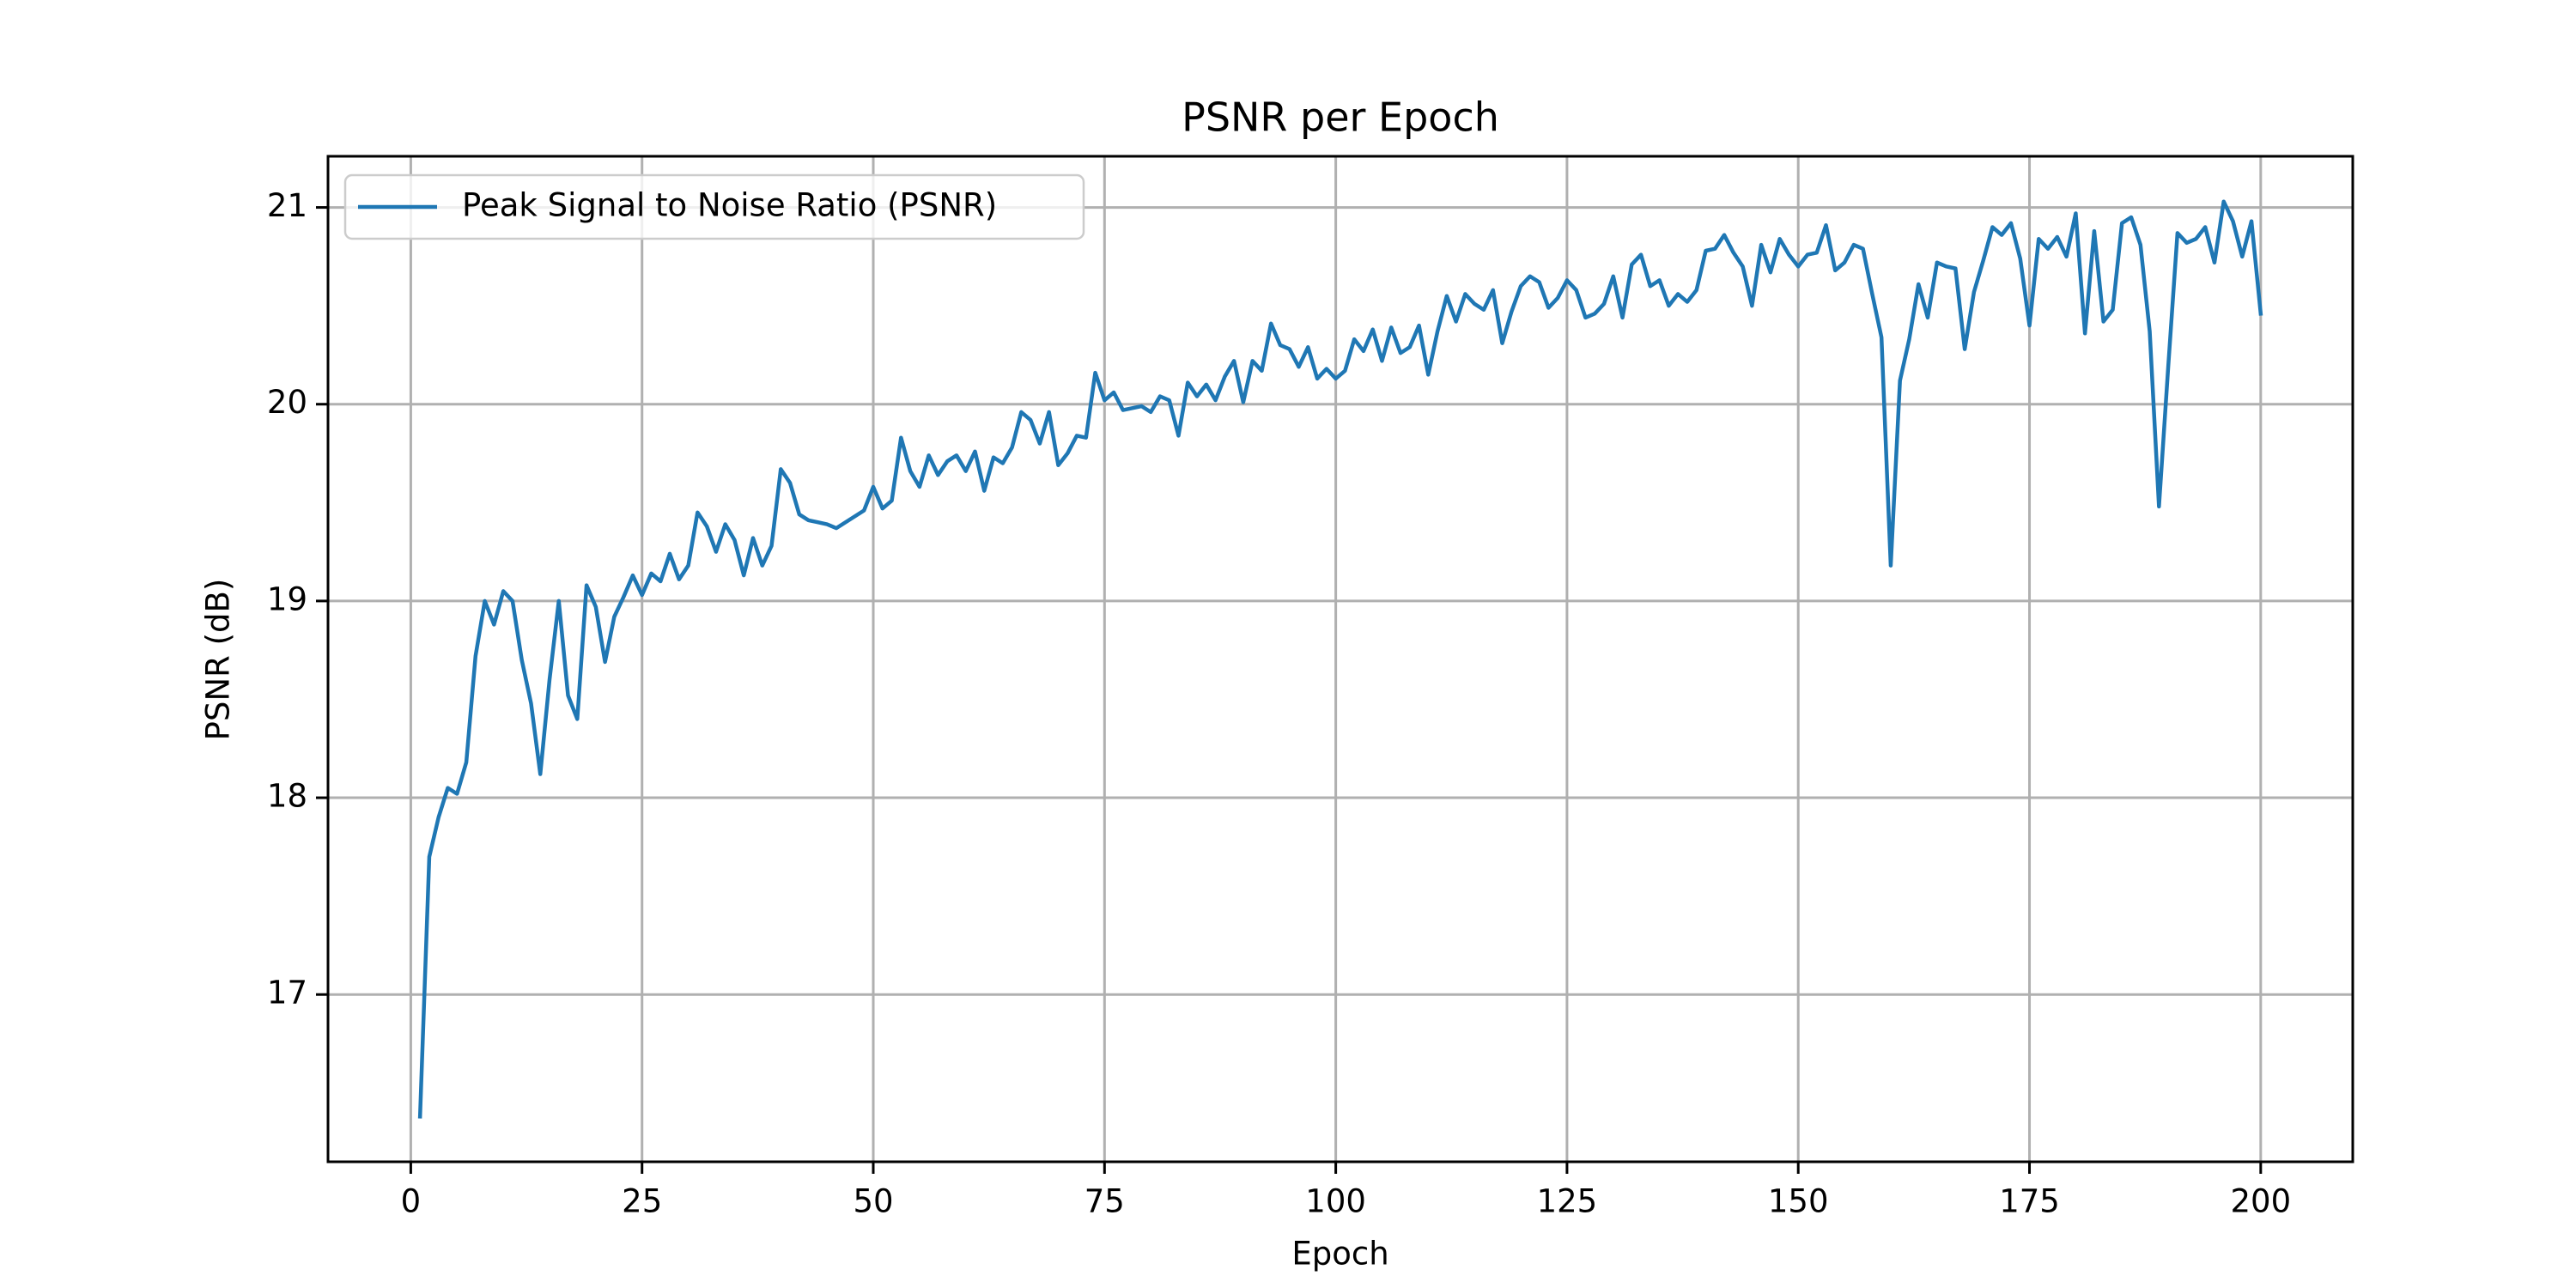 This screenshot has width=2576, height=1288. What do you see at coordinates (287, 206) in the screenshot?
I see `y-tick-label: 21` at bounding box center [287, 206].